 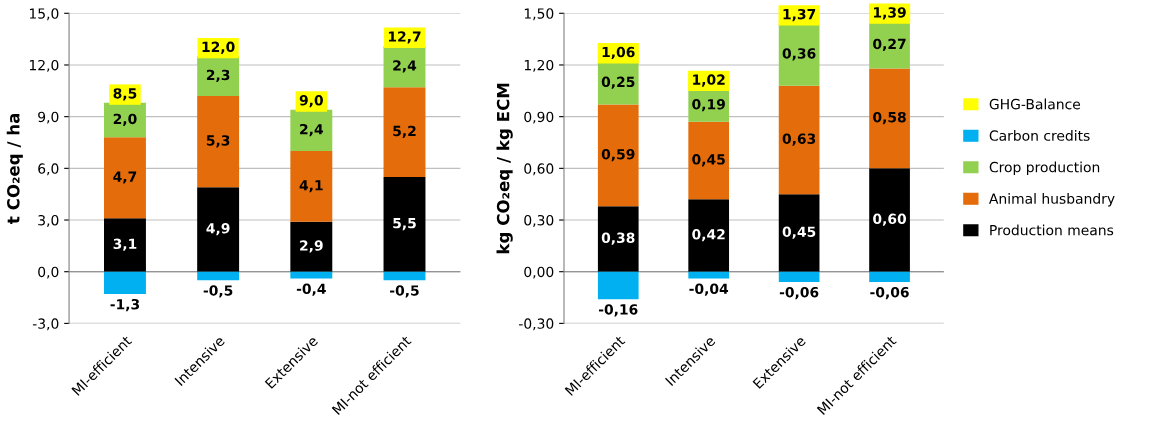 What do you see at coordinates (44, 65) in the screenshot?
I see `y-tick-label: 12,0` at bounding box center [44, 65].